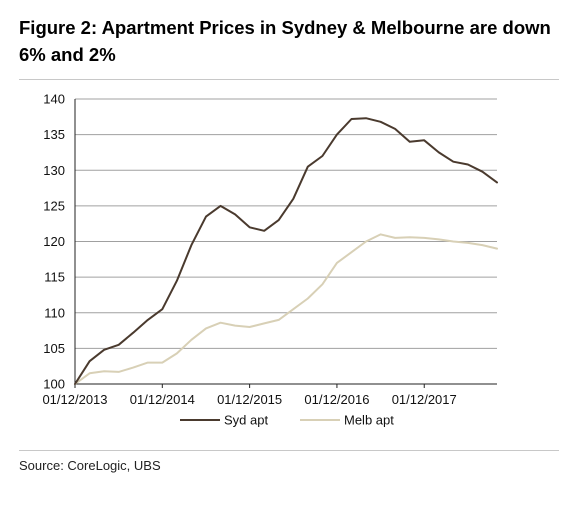  I want to click on y-tick-label: 100, so click(54, 384).